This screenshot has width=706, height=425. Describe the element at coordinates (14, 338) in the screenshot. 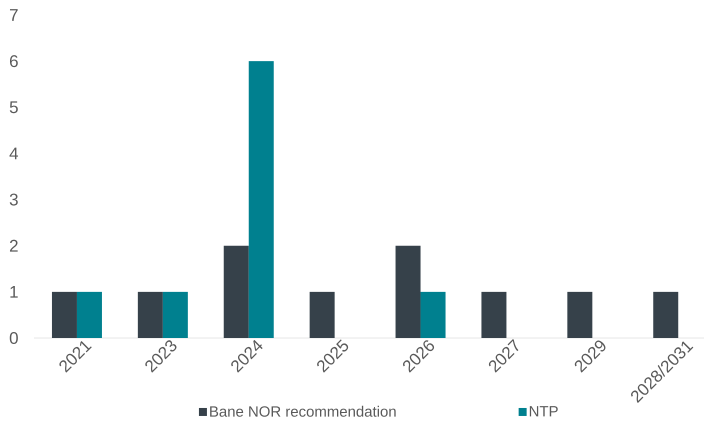

I see `y-tick-label: 0` at that location.